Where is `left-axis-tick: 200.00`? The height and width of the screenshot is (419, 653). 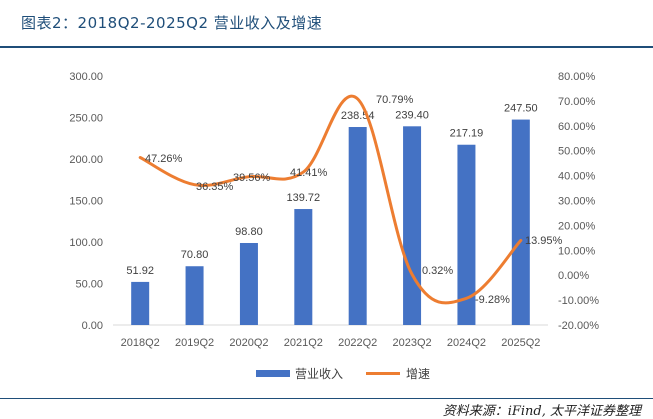 left-axis-tick: 200.00 is located at coordinates (86, 160).